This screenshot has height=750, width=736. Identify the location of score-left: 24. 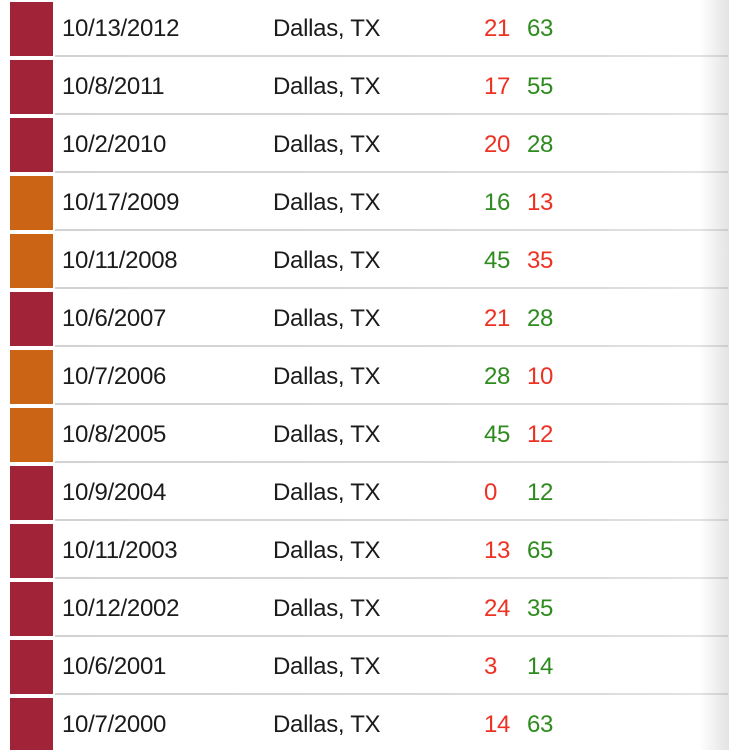
(497, 608).